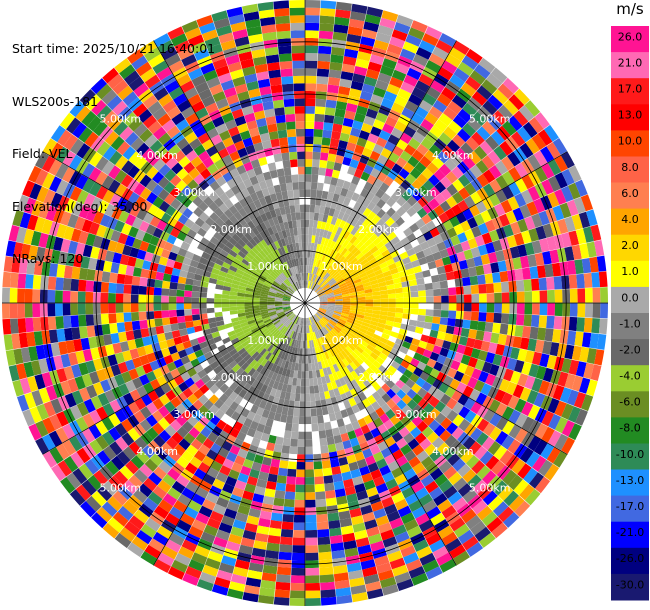 This screenshot has width=650, height=610. I want to click on colorbar-tick-label: 21.0, so click(630, 62).